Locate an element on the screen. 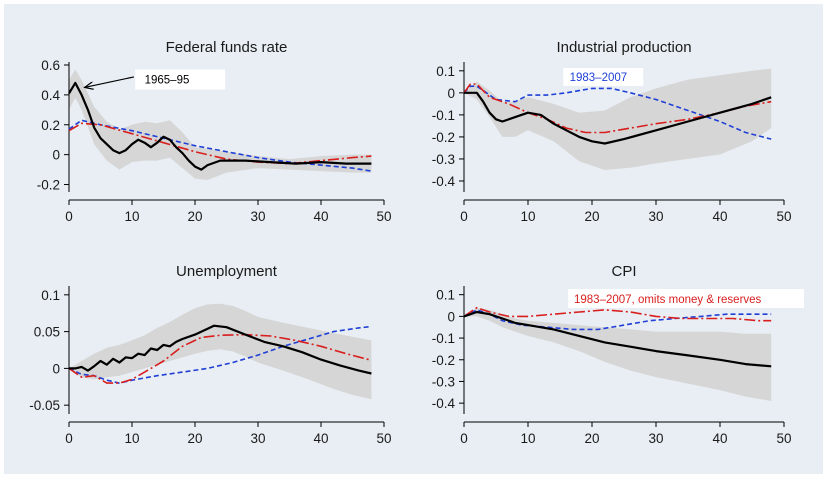  annotation-label: 1965–95 is located at coordinates (167, 80).